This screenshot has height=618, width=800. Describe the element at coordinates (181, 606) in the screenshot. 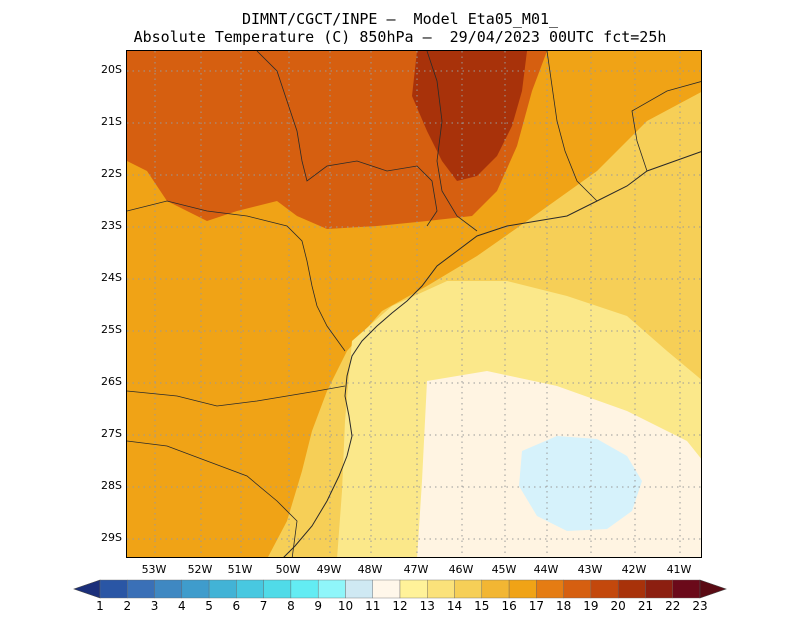

I see `colorbar-label: 4` at that location.